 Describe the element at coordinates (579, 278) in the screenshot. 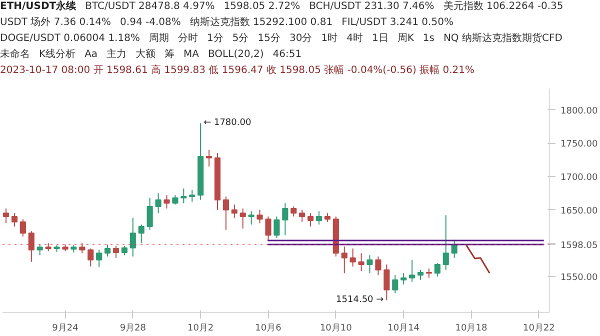

I see `y-tick-label: 1550.00` at that location.